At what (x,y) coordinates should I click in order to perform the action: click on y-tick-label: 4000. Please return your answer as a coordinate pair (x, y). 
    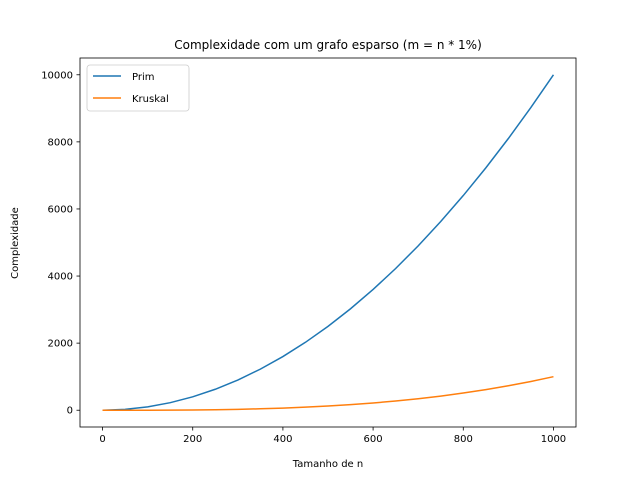
    Looking at the image, I should click on (60, 277).